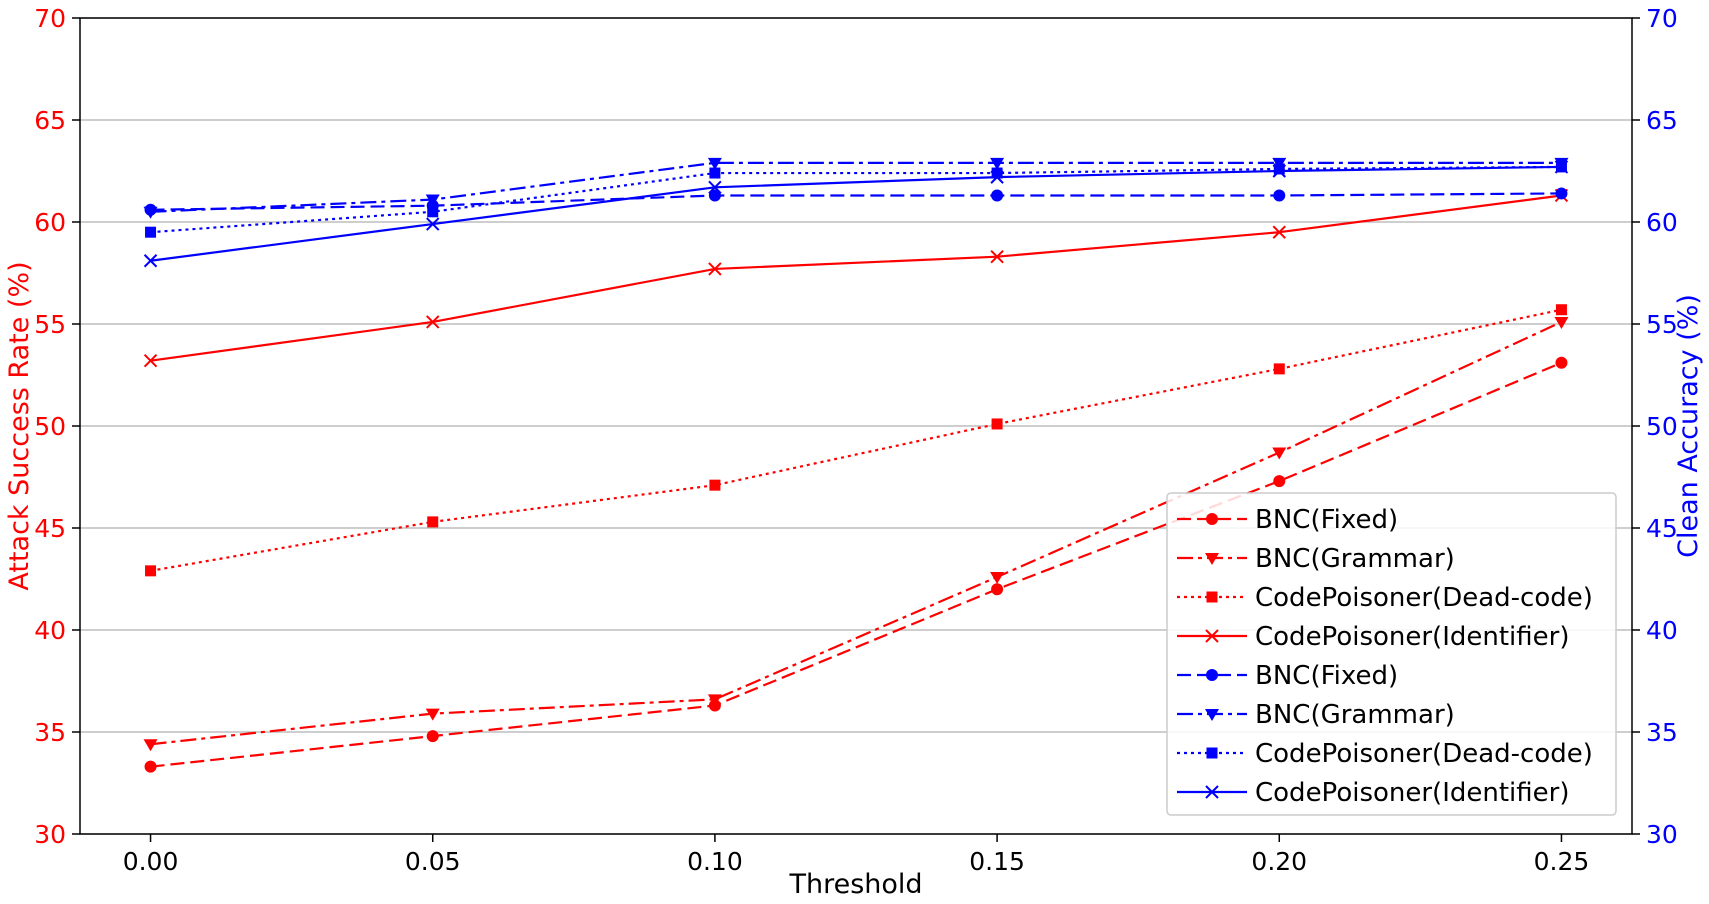 This screenshot has width=1709, height=904. I want to click on legend-label: BNC(Fixed), so click(1326, 520).